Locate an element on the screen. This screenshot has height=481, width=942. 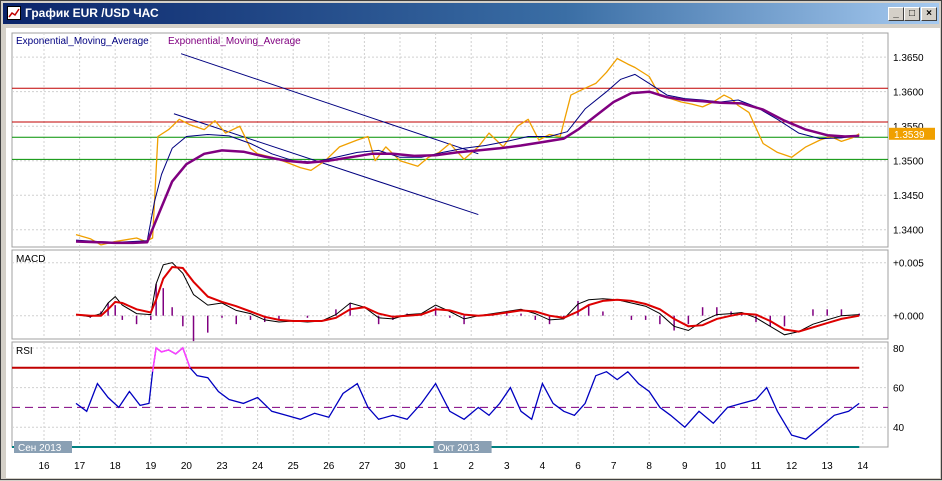
price-tick-label: 1.3550 is located at coordinates (908, 127).